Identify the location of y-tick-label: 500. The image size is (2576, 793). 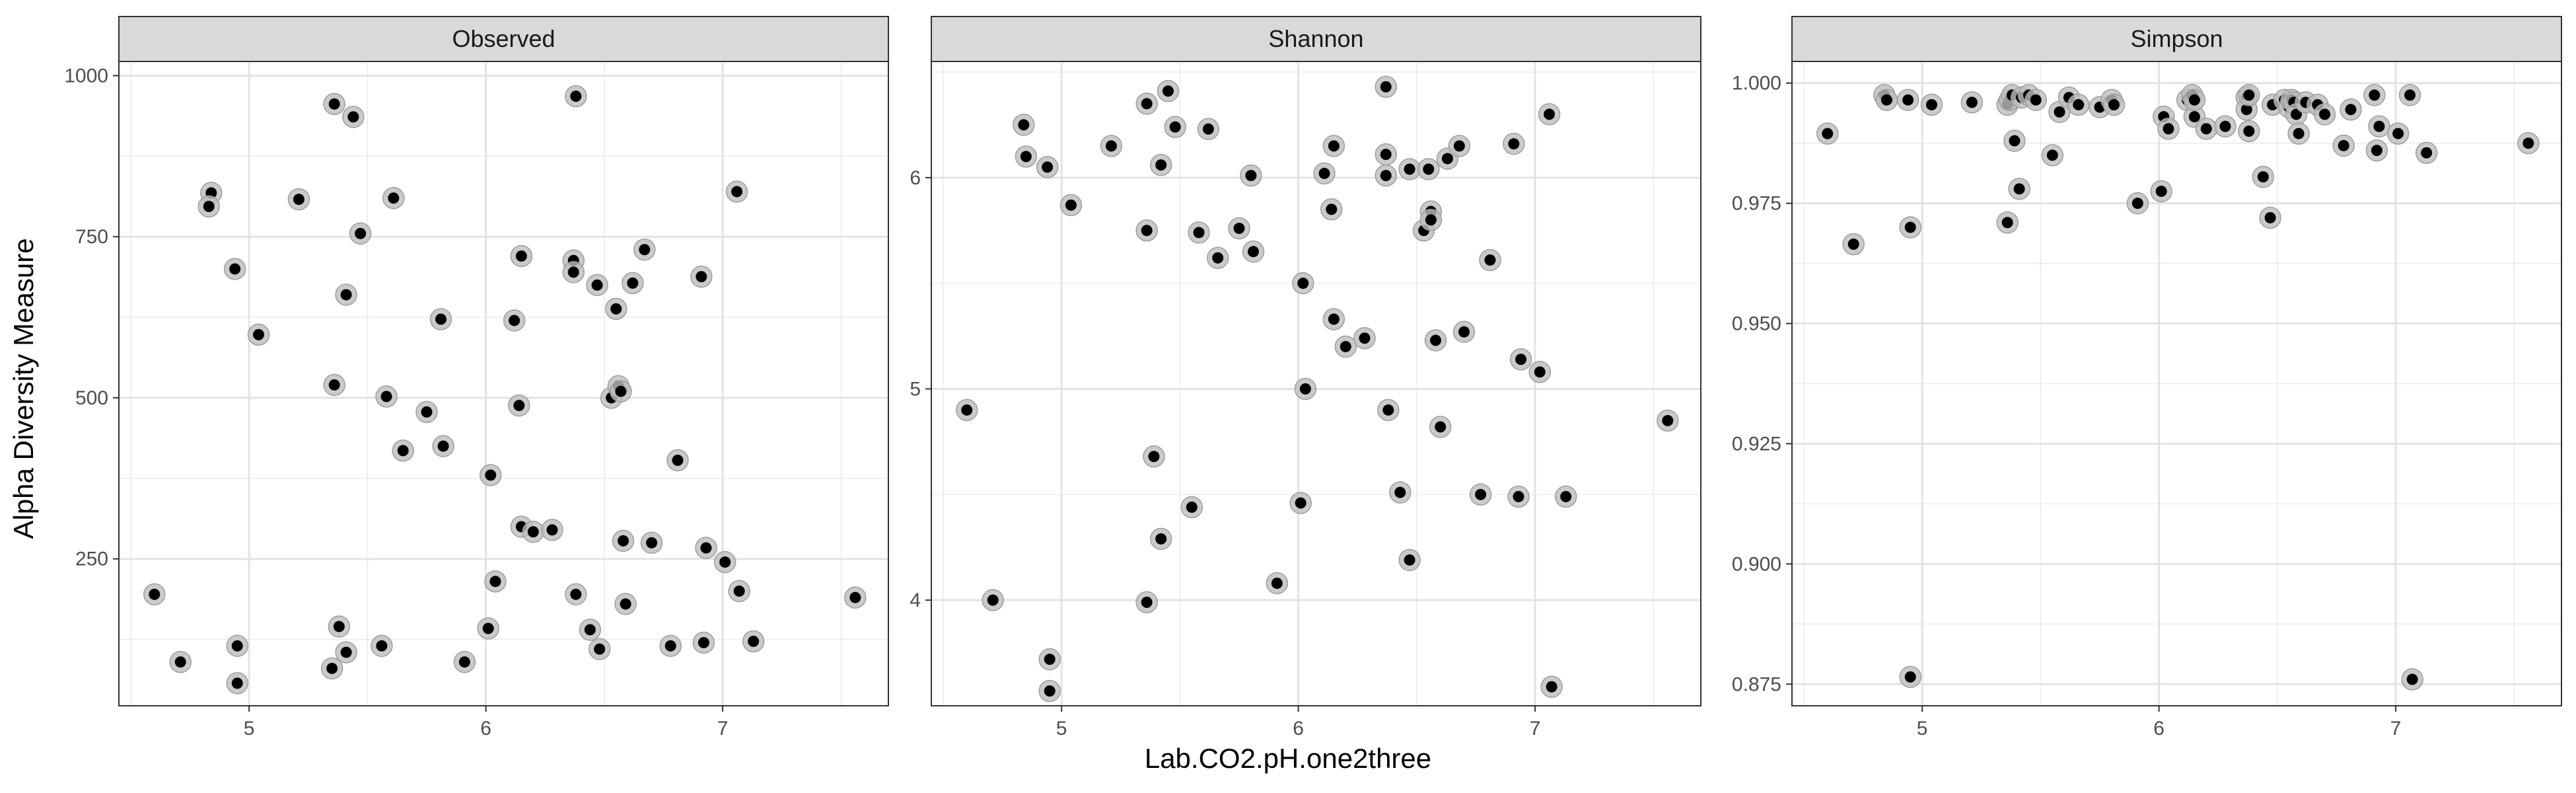
(92, 398).